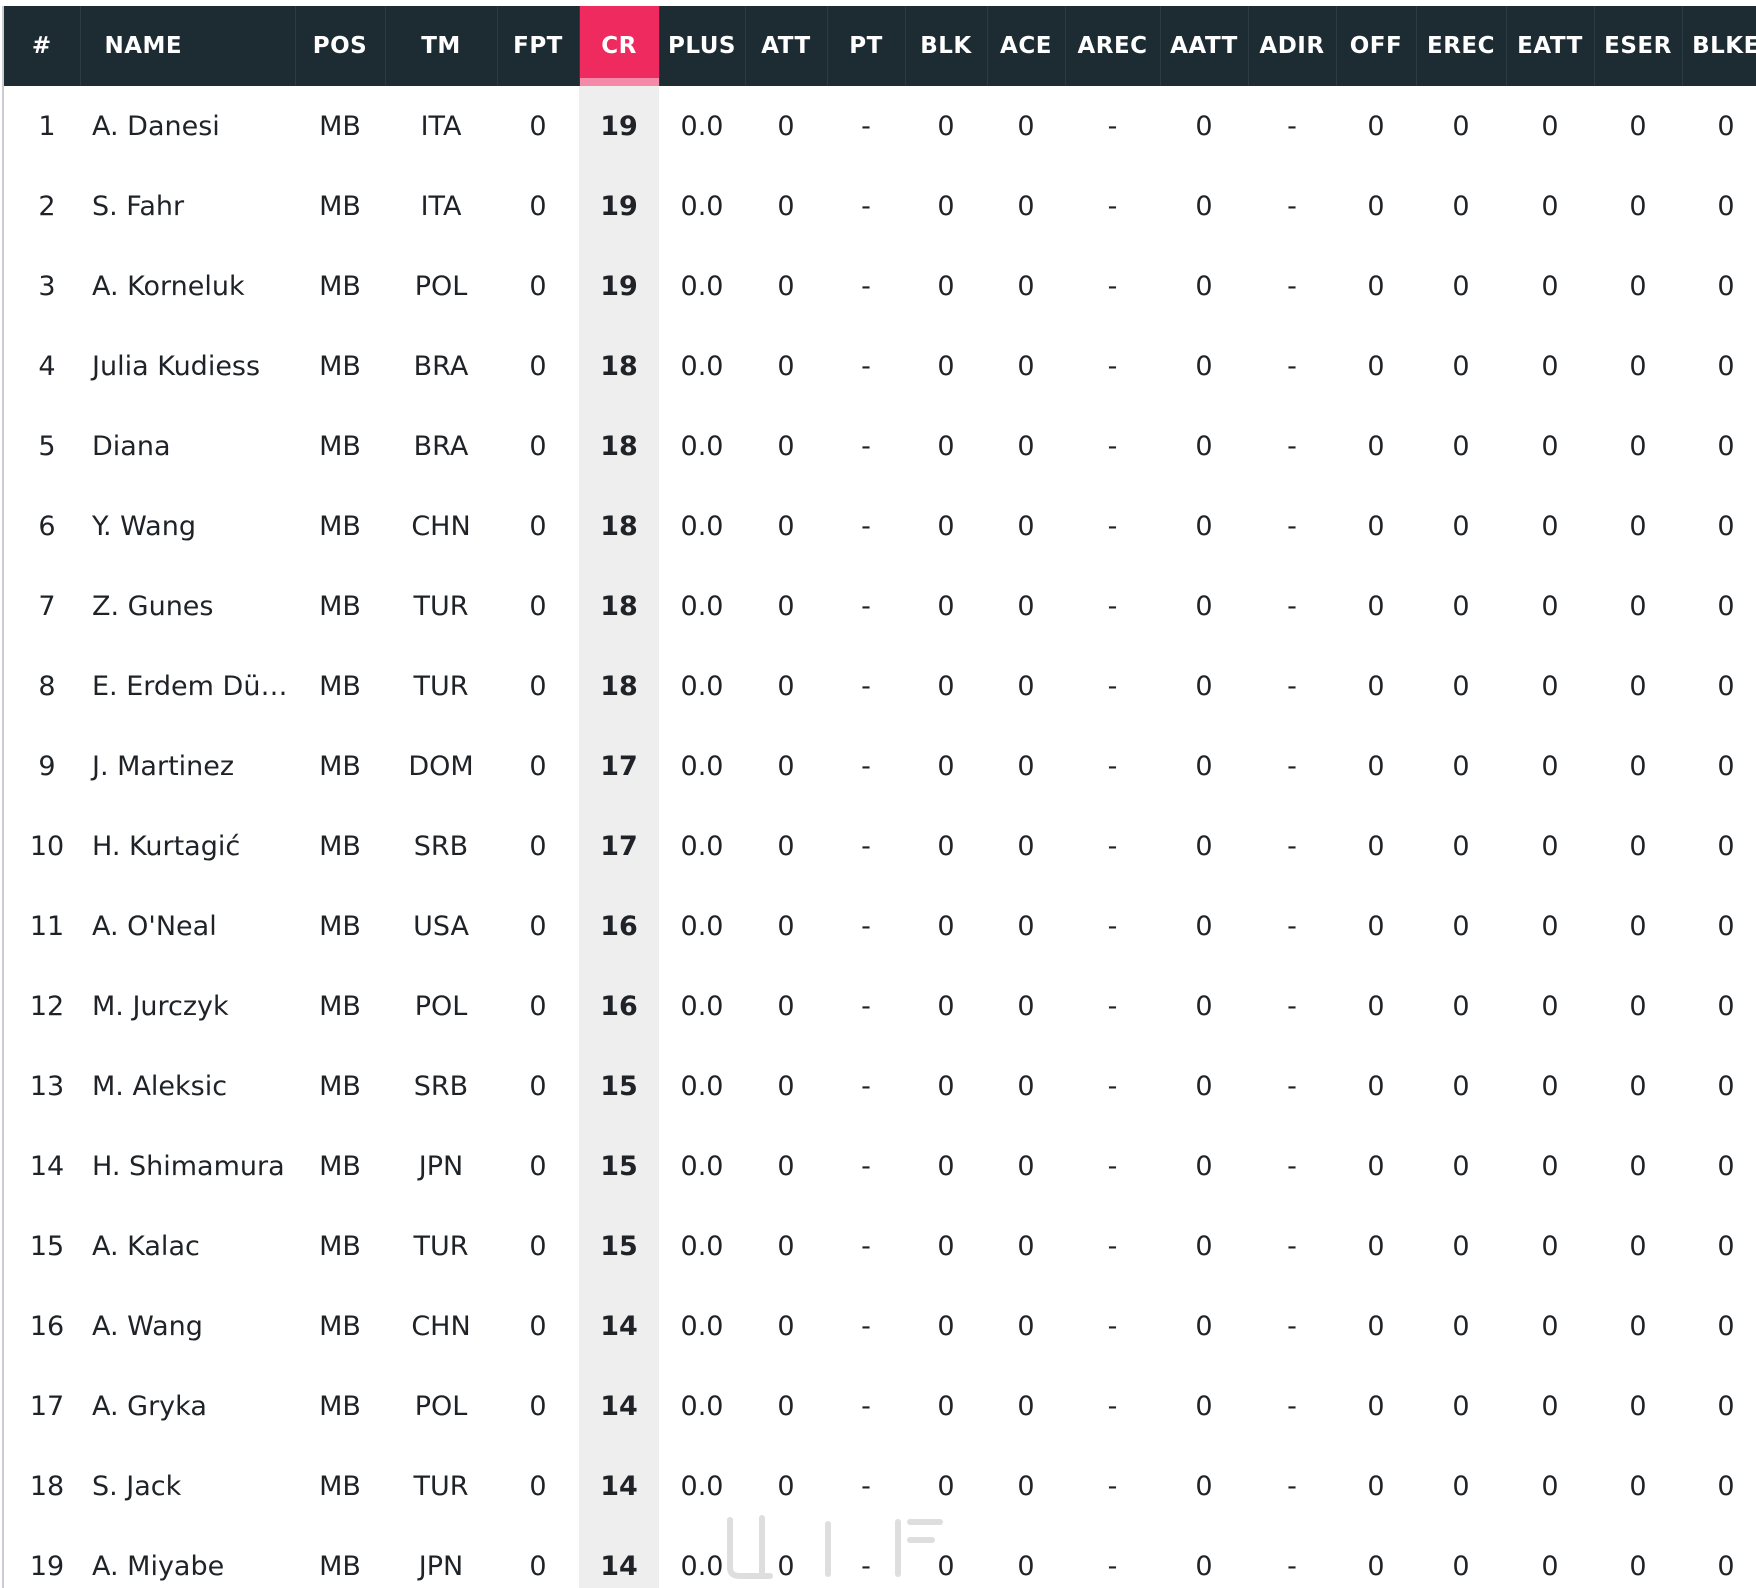 This screenshot has width=1756, height=1588. I want to click on table-row: 12 M. Jurczyk MB POL 0 16 0.0 0 - 0 0 - 0 - 0 0 0 0 0, so click(880, 1006).